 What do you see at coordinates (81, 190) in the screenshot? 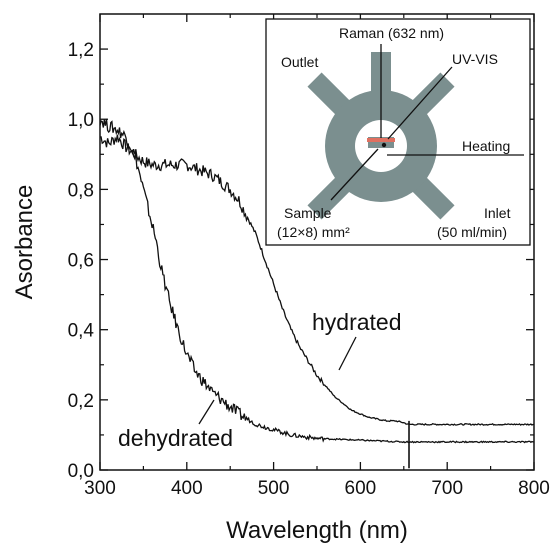
I see `y-tick-label: 0,8` at bounding box center [81, 190].